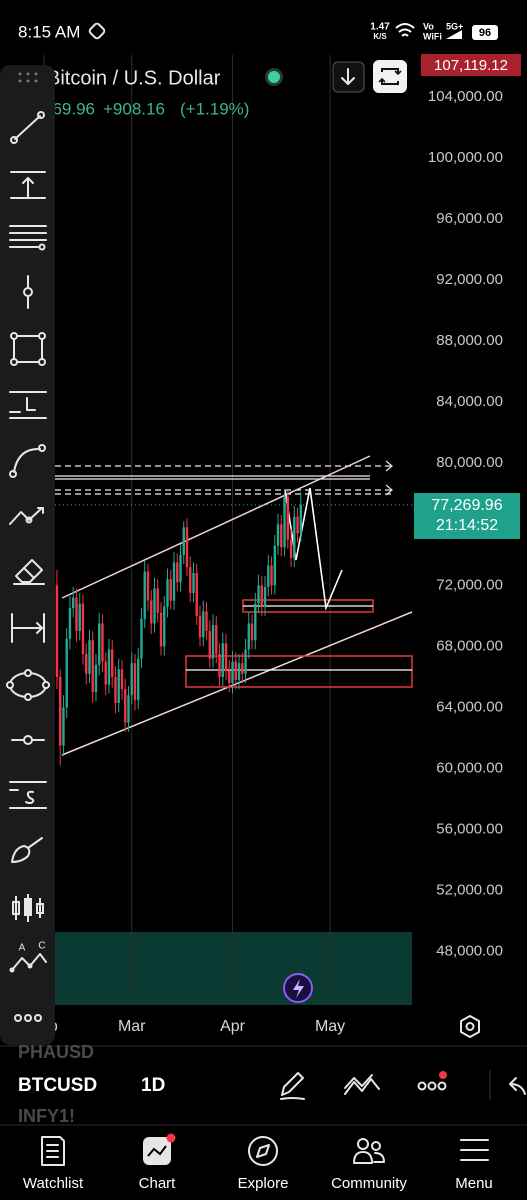 The width and height of the screenshot is (527, 1200). What do you see at coordinates (348, 77) in the screenshot?
I see `scroll-down-button` at bounding box center [348, 77].